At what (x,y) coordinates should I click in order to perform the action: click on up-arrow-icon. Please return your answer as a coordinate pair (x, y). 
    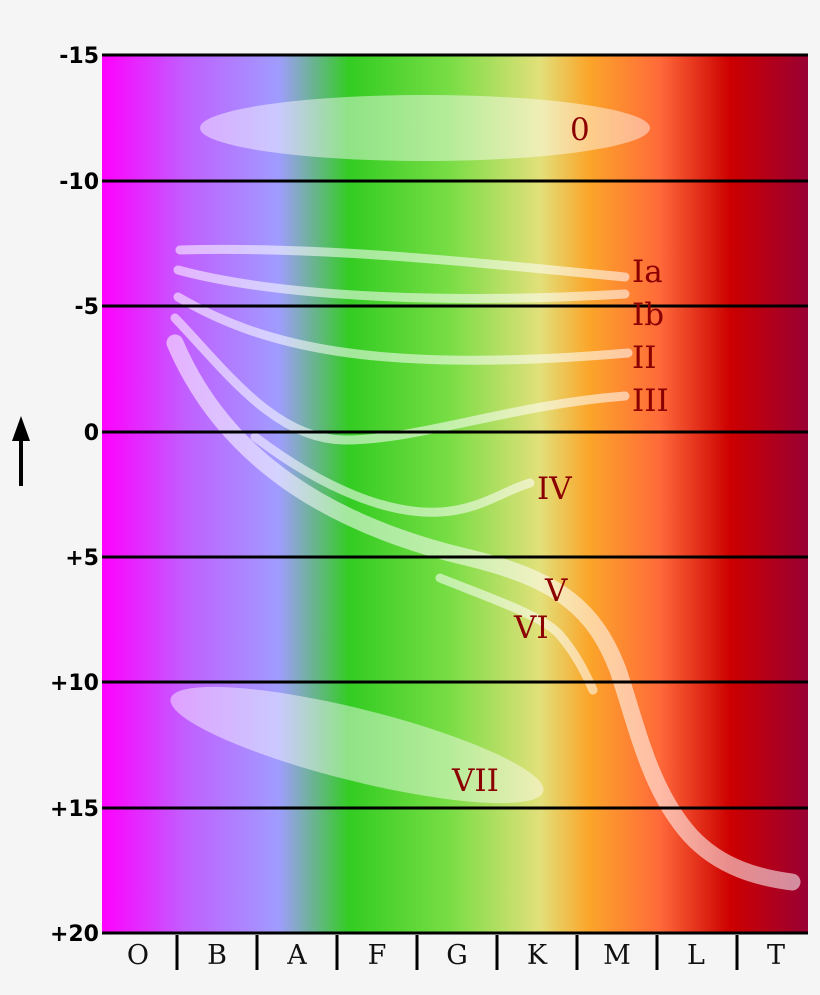
    Looking at the image, I should click on (21, 451).